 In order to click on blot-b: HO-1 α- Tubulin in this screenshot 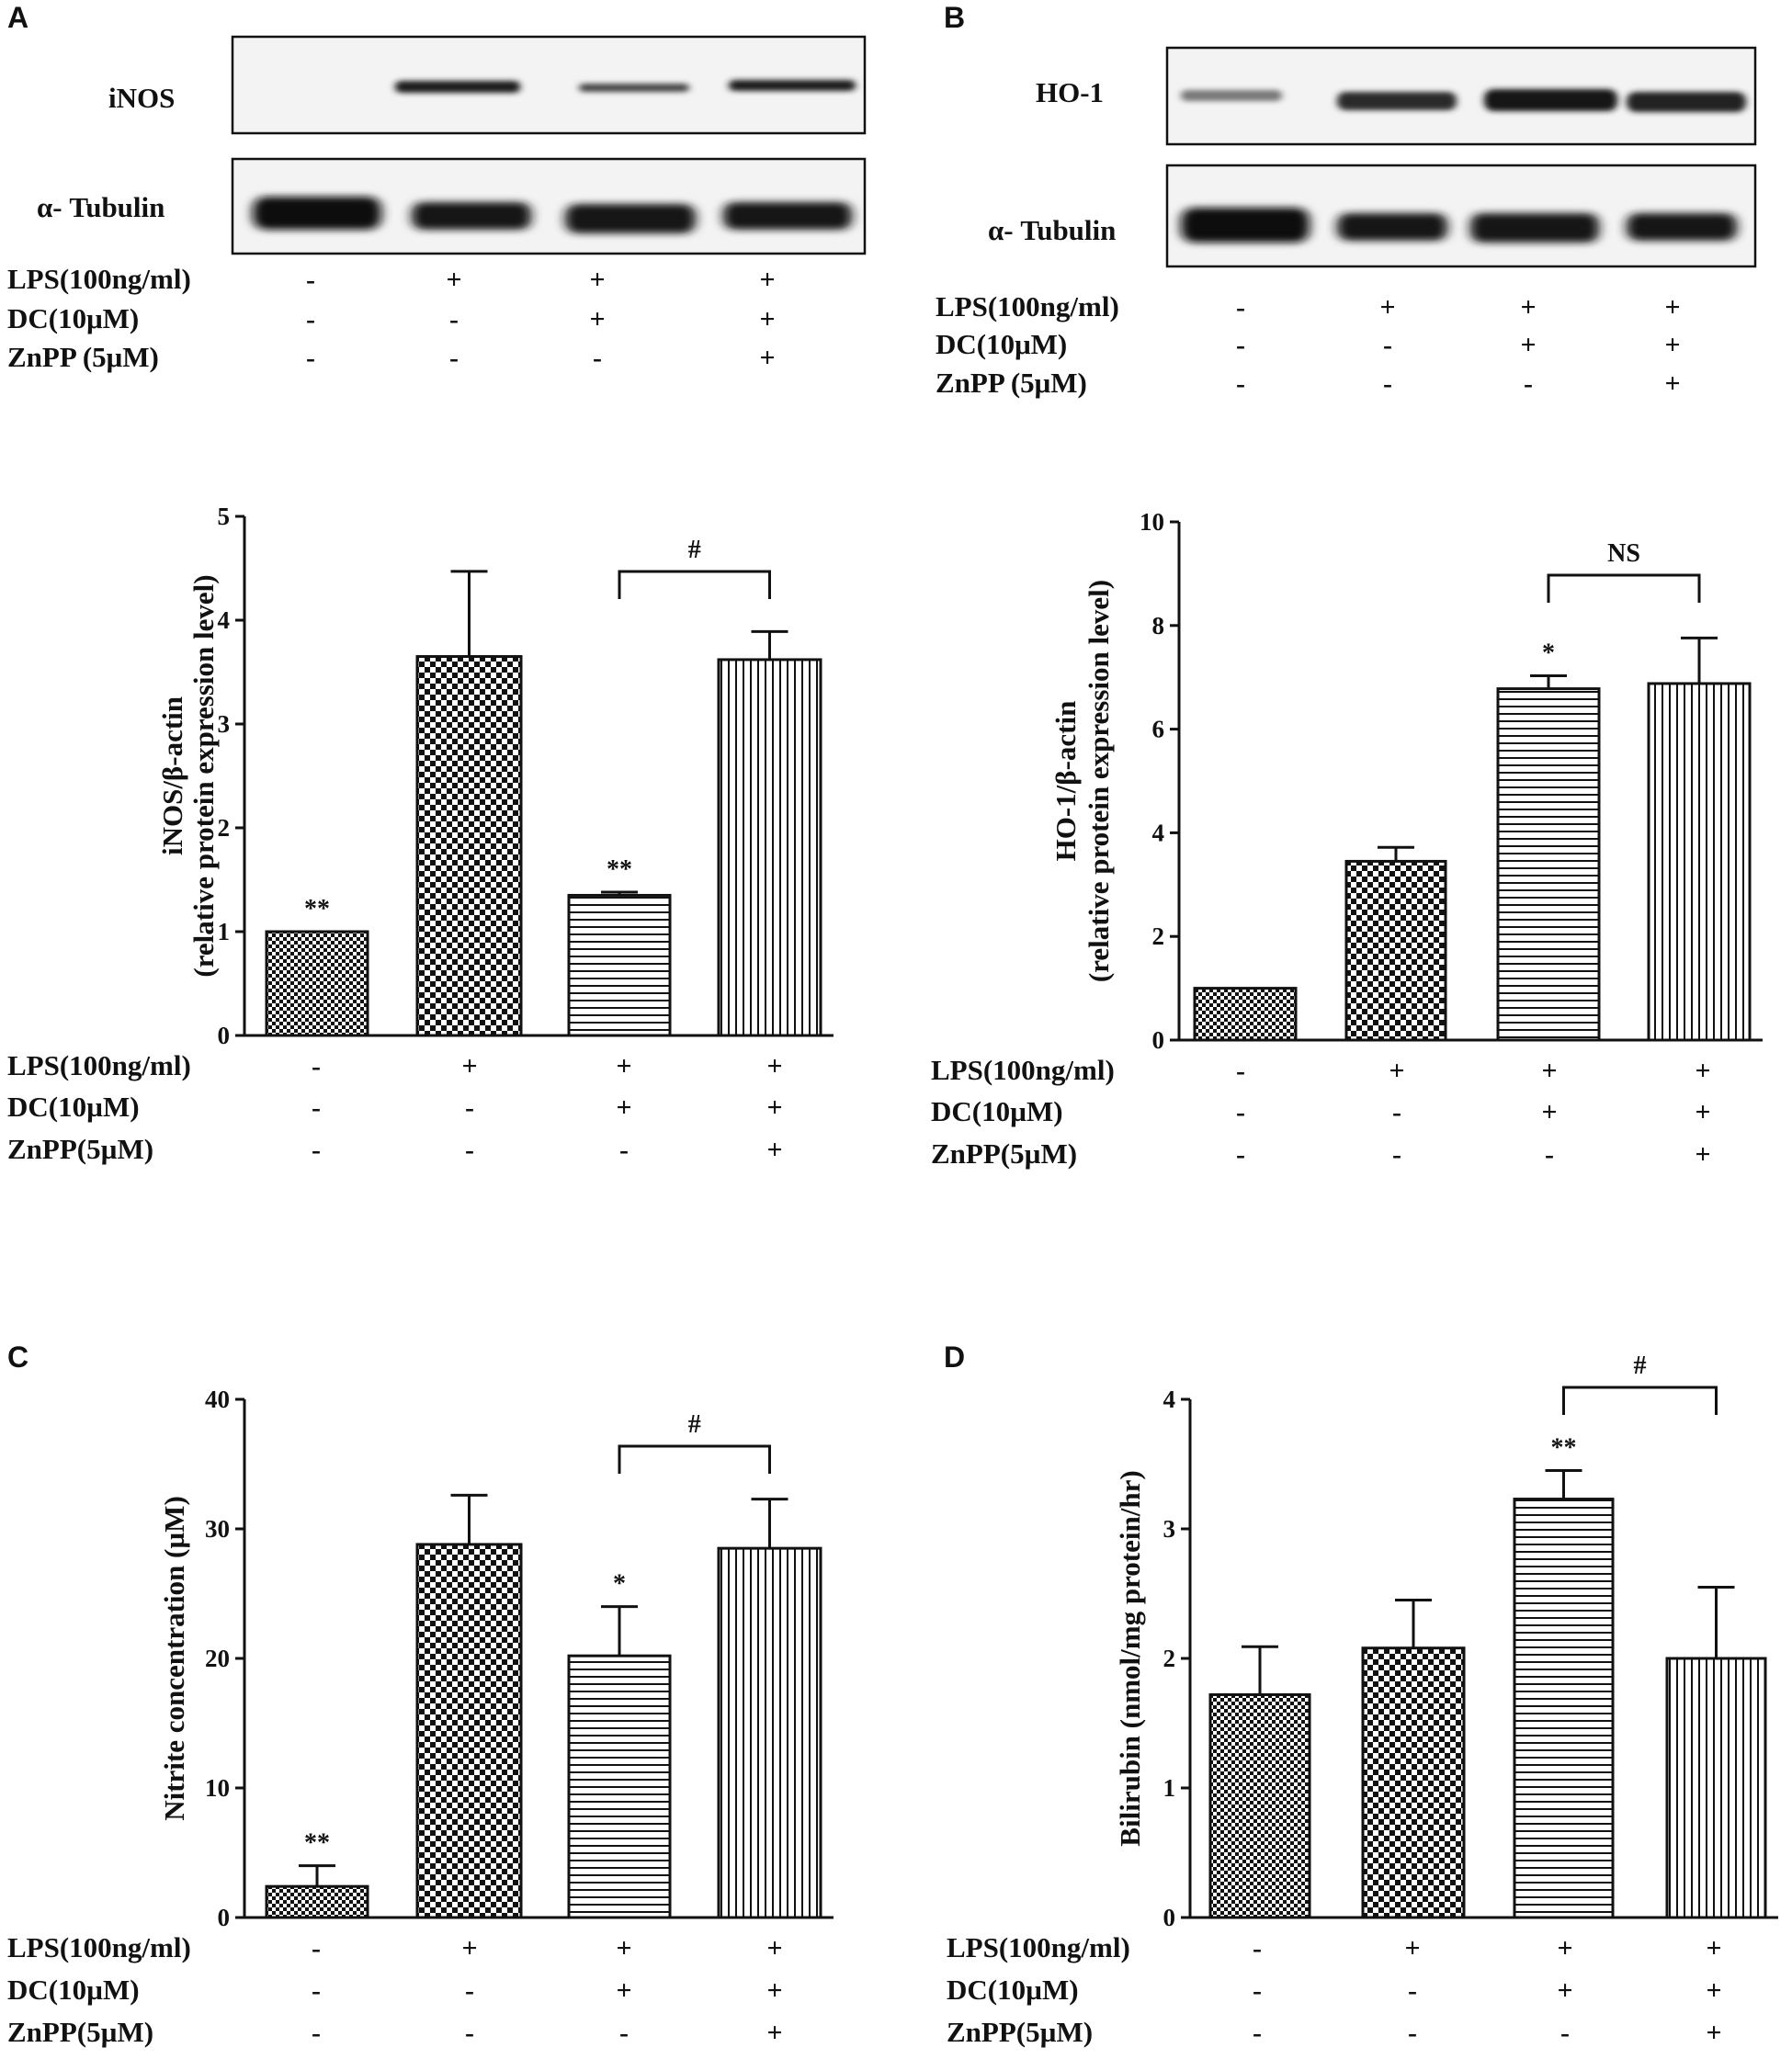, I will do `click(1372, 157)`.